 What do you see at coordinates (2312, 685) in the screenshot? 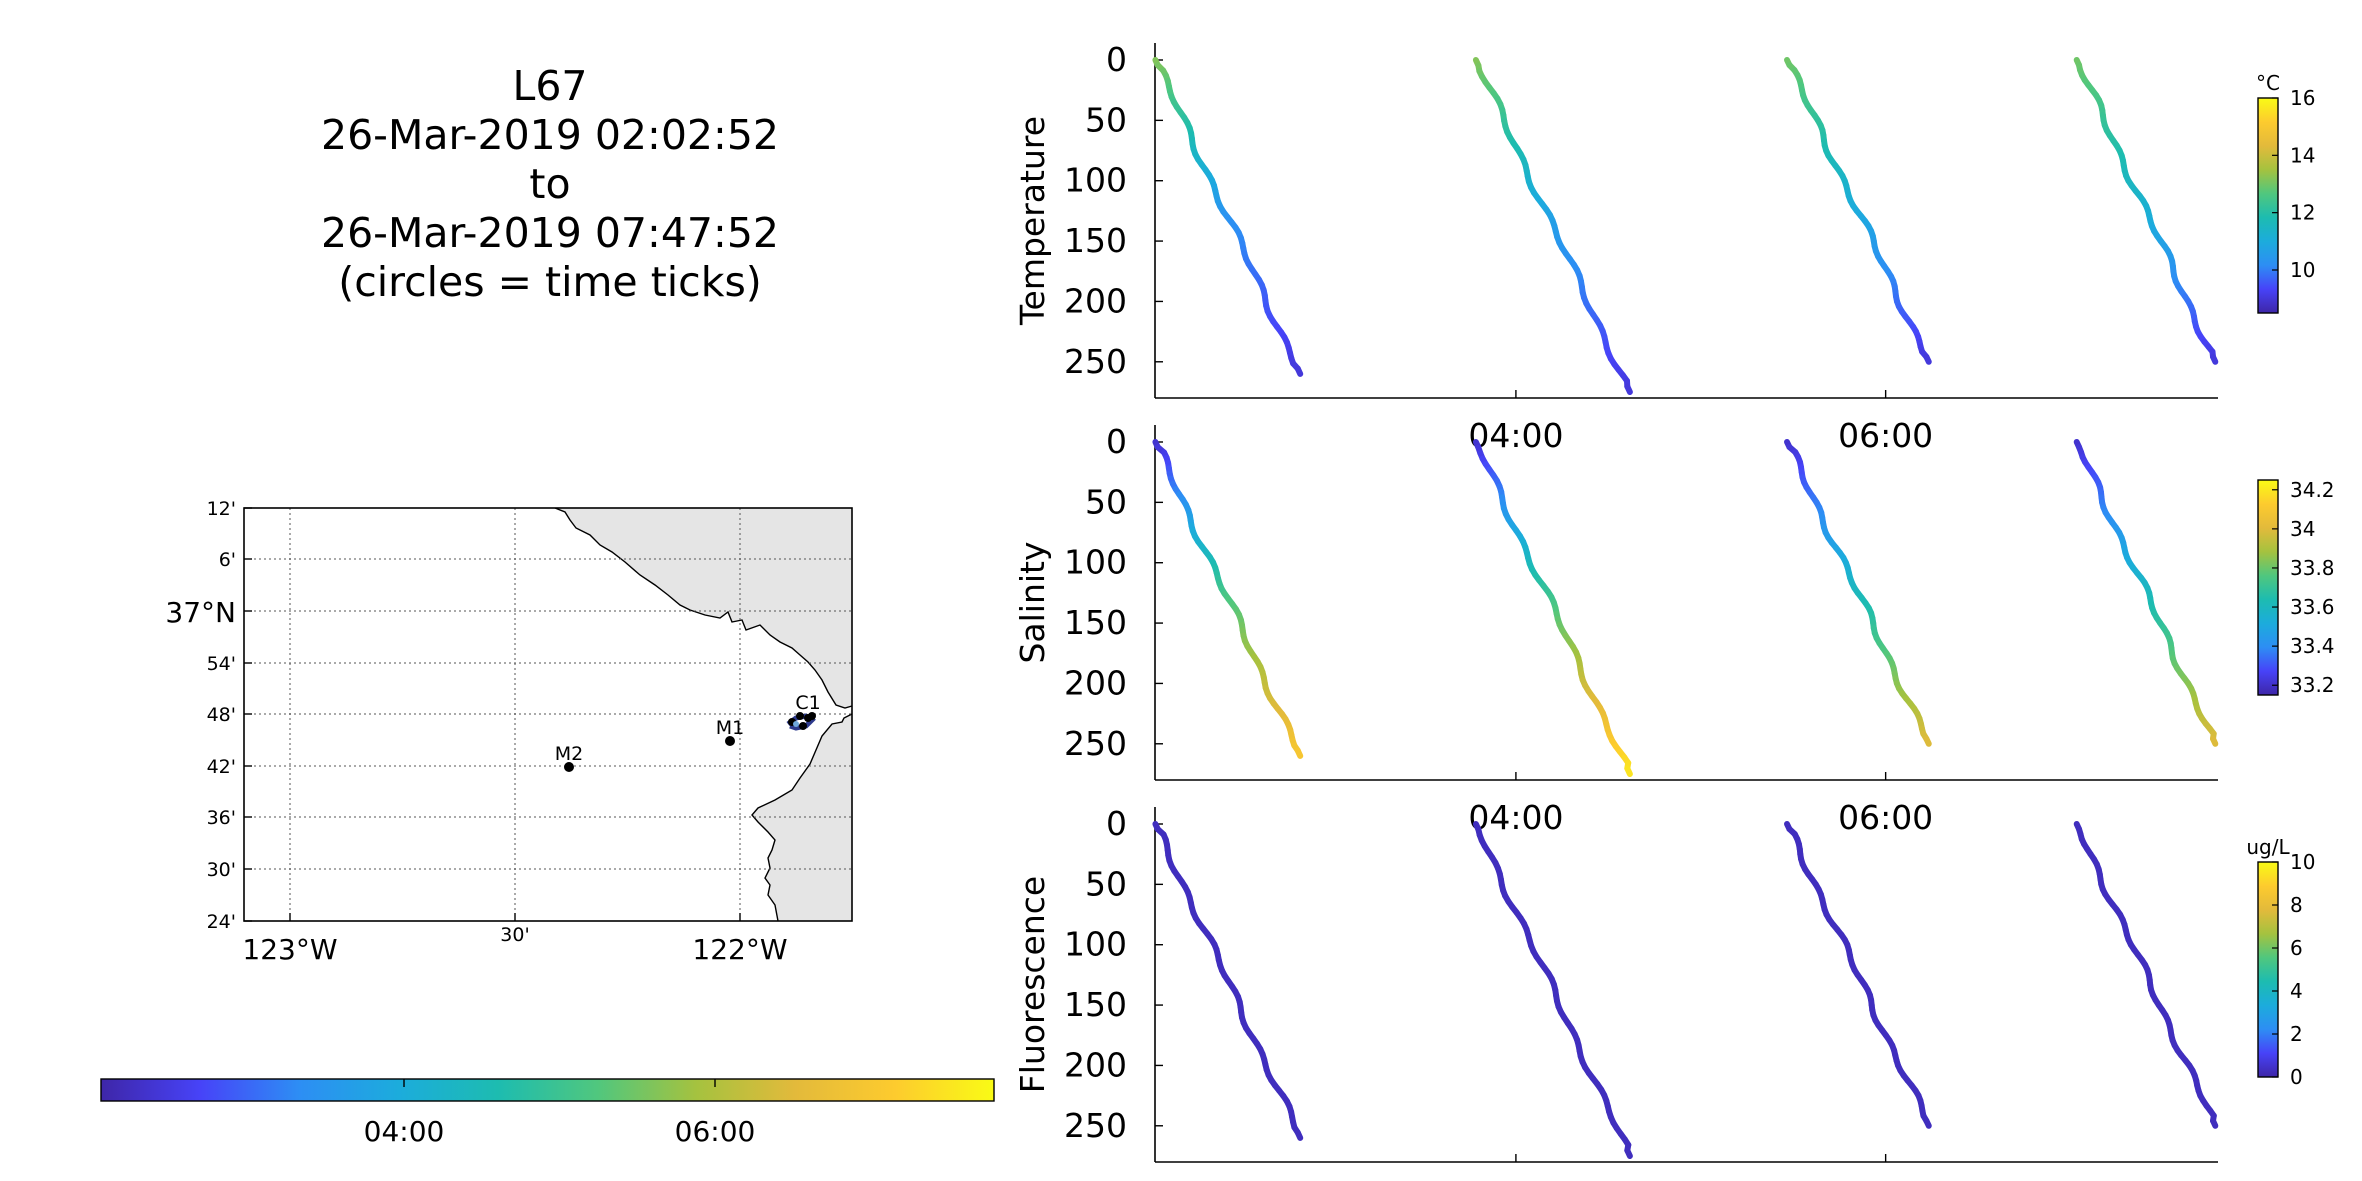
I see `colorbar-tick-label: 33.2` at bounding box center [2312, 685].